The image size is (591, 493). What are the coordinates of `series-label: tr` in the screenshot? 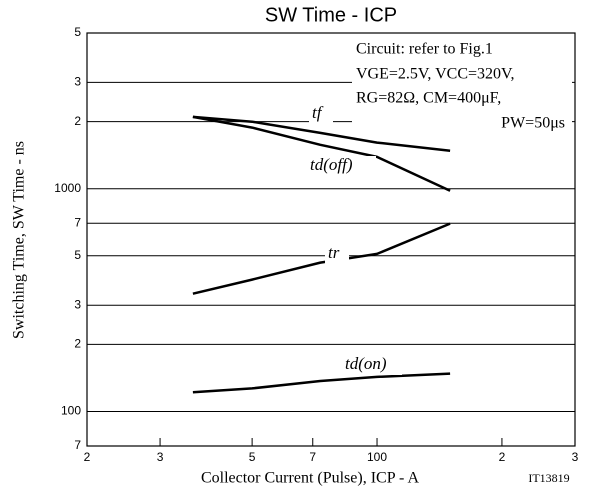 It's located at (334, 252).